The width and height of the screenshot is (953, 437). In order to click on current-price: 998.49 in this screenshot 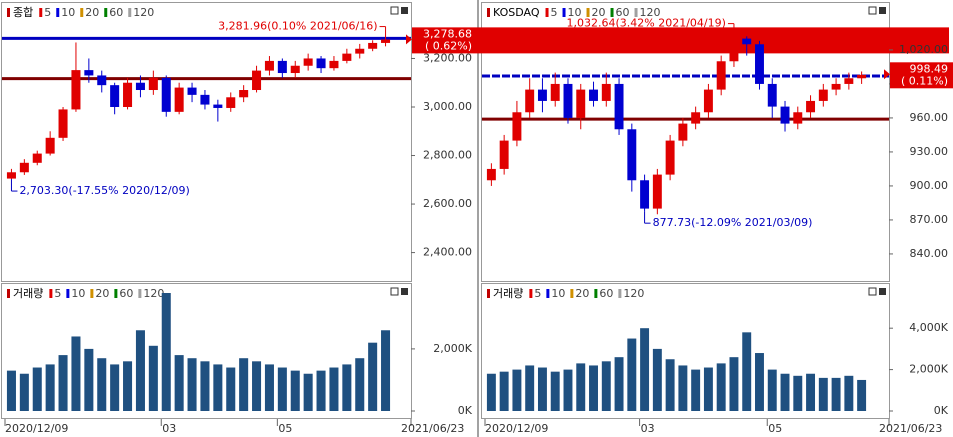, I will do `click(929, 68)`.